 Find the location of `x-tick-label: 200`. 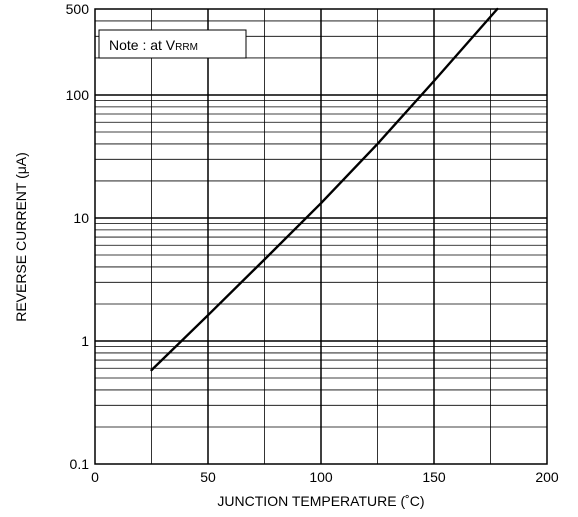

x-tick-label: 200 is located at coordinates (547, 477).